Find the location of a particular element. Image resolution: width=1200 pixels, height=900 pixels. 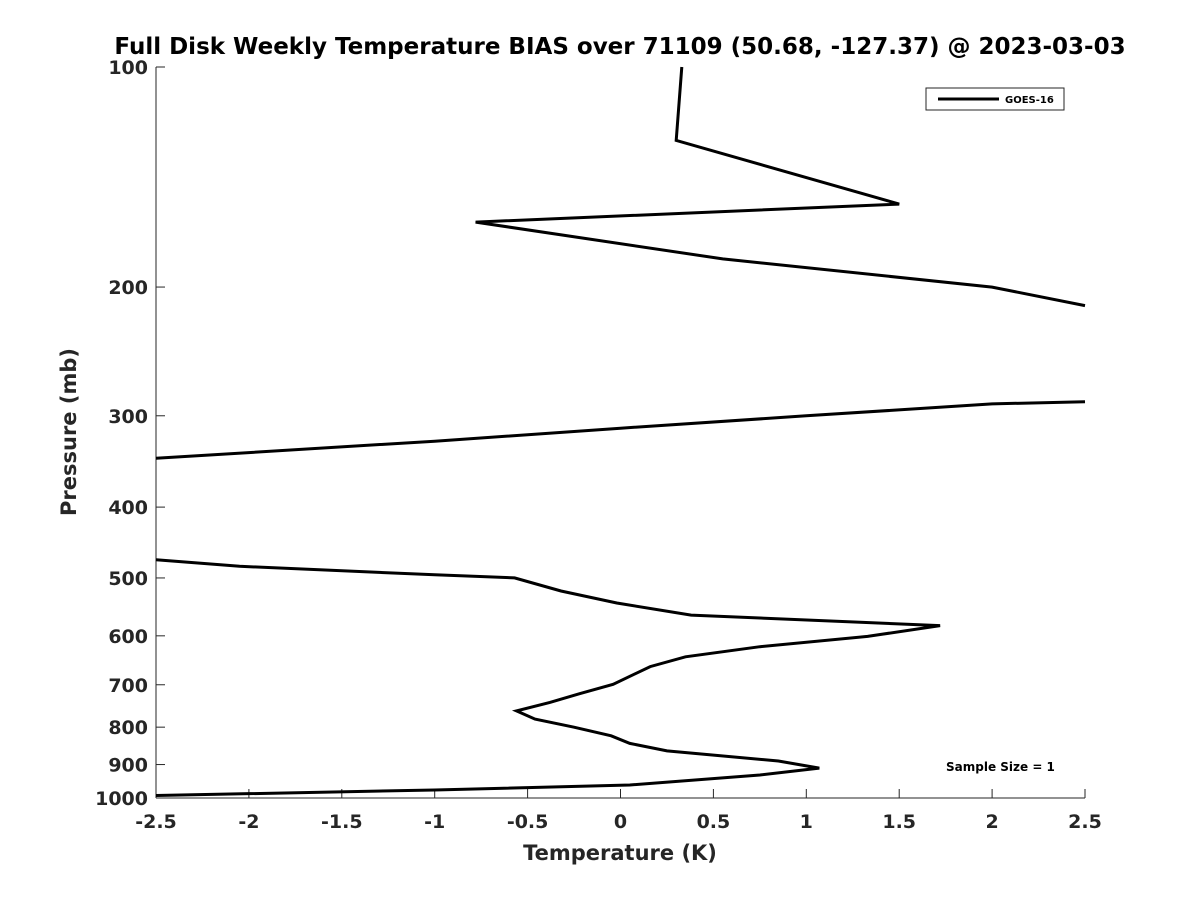

sample-size-annotation: Sample Size = 1 is located at coordinates (1000, 767).